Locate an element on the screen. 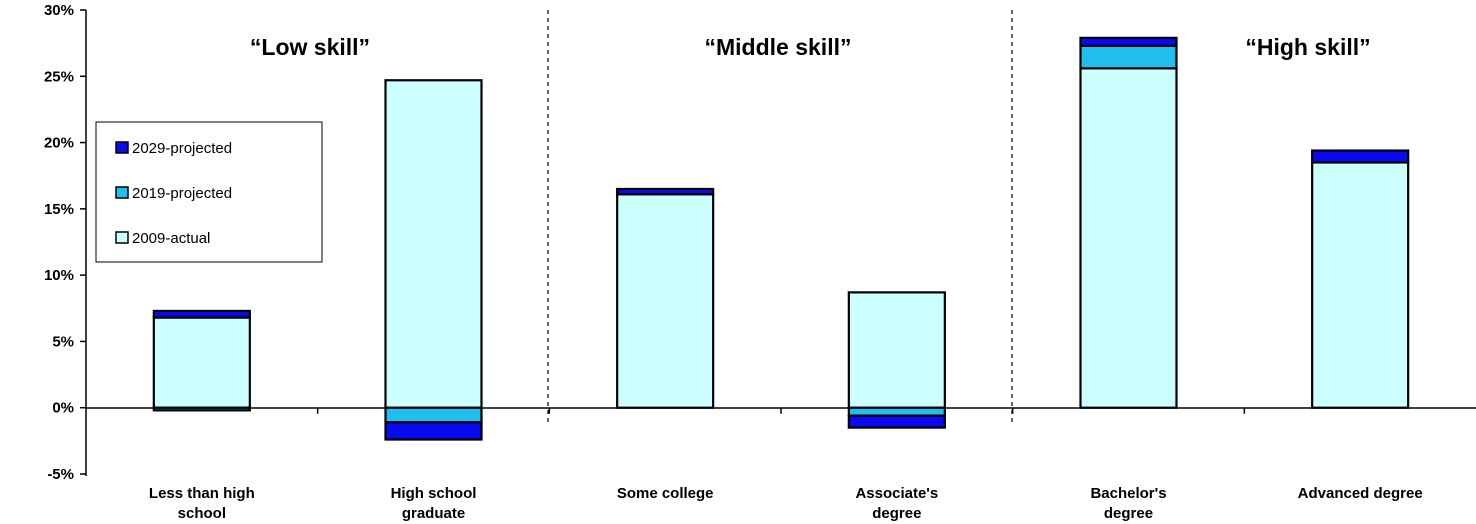  group-label-high-skill: “High skill” is located at coordinates (1307, 47).